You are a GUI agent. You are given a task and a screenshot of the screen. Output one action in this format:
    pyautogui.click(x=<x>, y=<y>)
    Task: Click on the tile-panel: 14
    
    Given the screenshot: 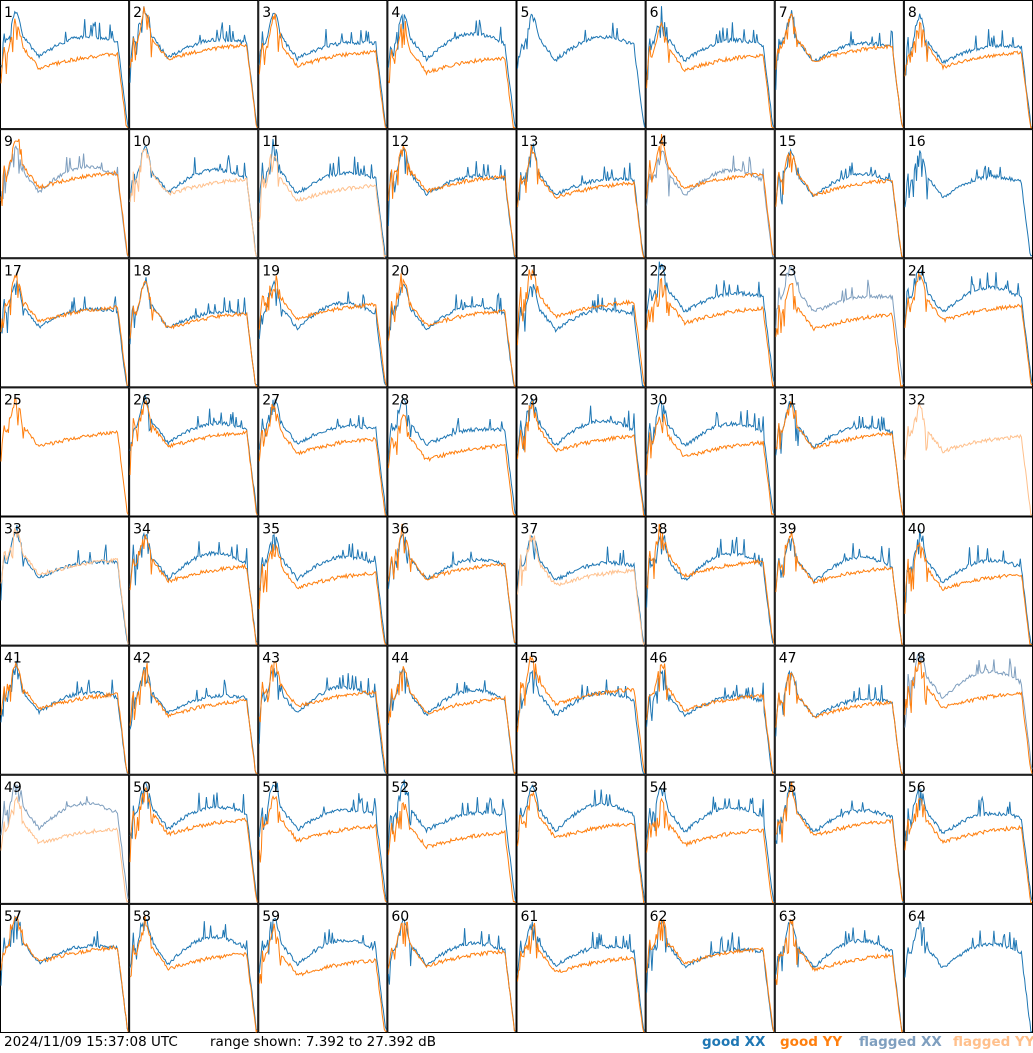 What is the action you would take?
    pyautogui.click(x=710, y=194)
    